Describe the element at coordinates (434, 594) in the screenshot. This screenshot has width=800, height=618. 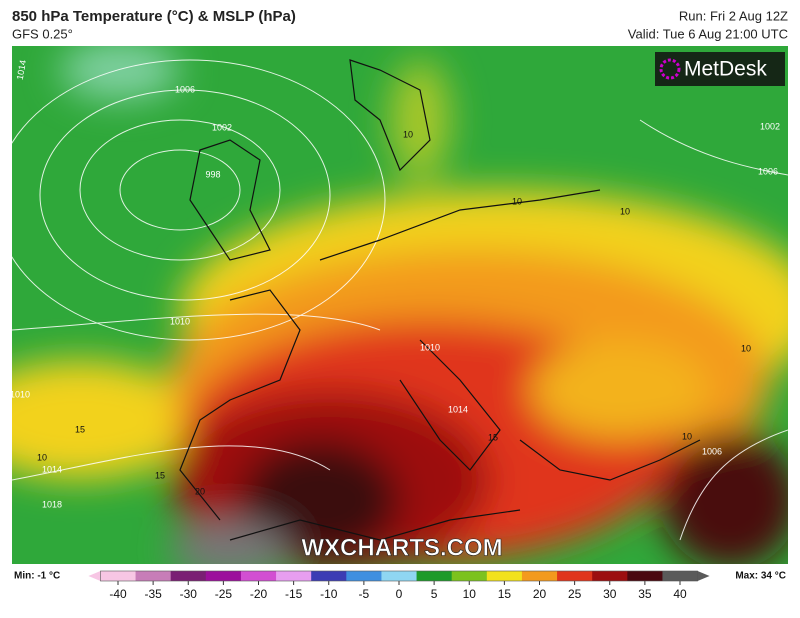
I see `colorbar-tick-label: 5` at that location.